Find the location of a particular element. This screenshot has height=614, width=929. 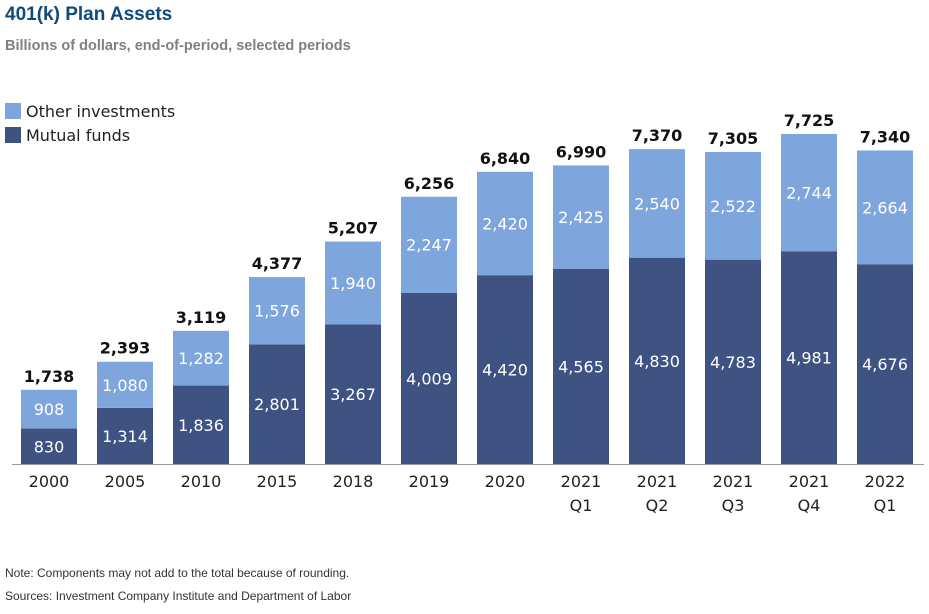

data-label-other-investments: 2,664 is located at coordinates (885, 207).